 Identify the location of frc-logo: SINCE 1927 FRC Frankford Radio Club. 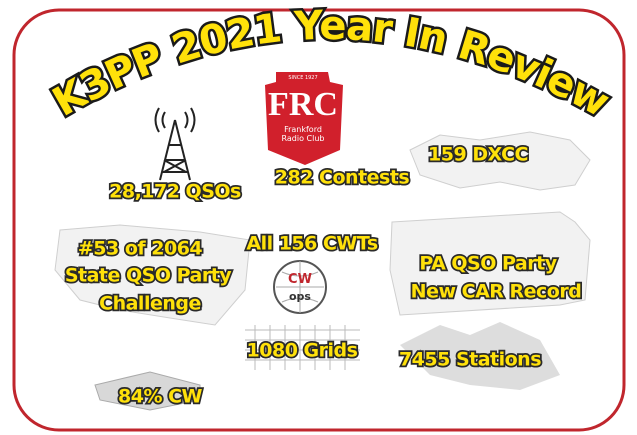
(304, 118).